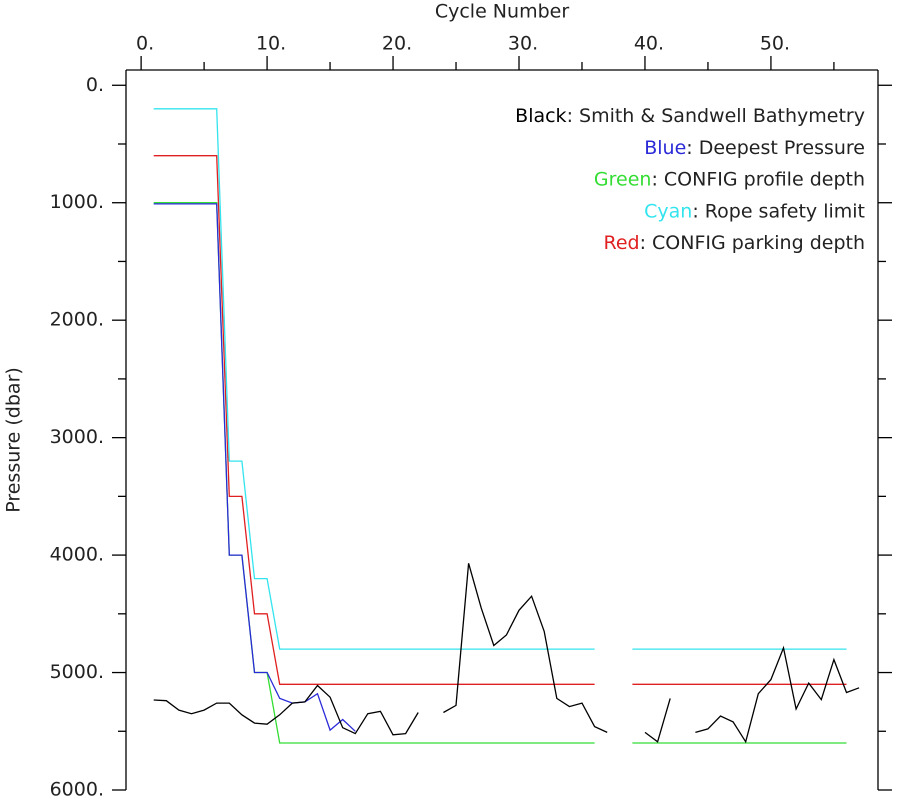 This screenshot has width=900, height=800. I want to click on x-tick-label: 20., so click(397, 44).